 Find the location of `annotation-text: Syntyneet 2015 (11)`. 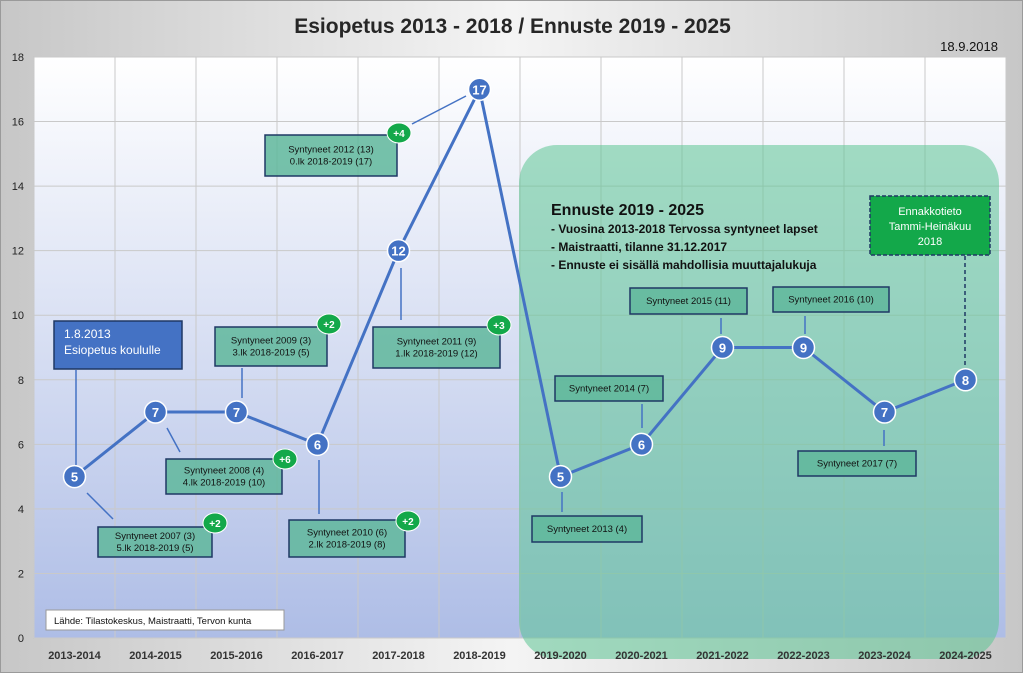

annotation-text: Syntyneet 2015 (11) is located at coordinates (688, 301).